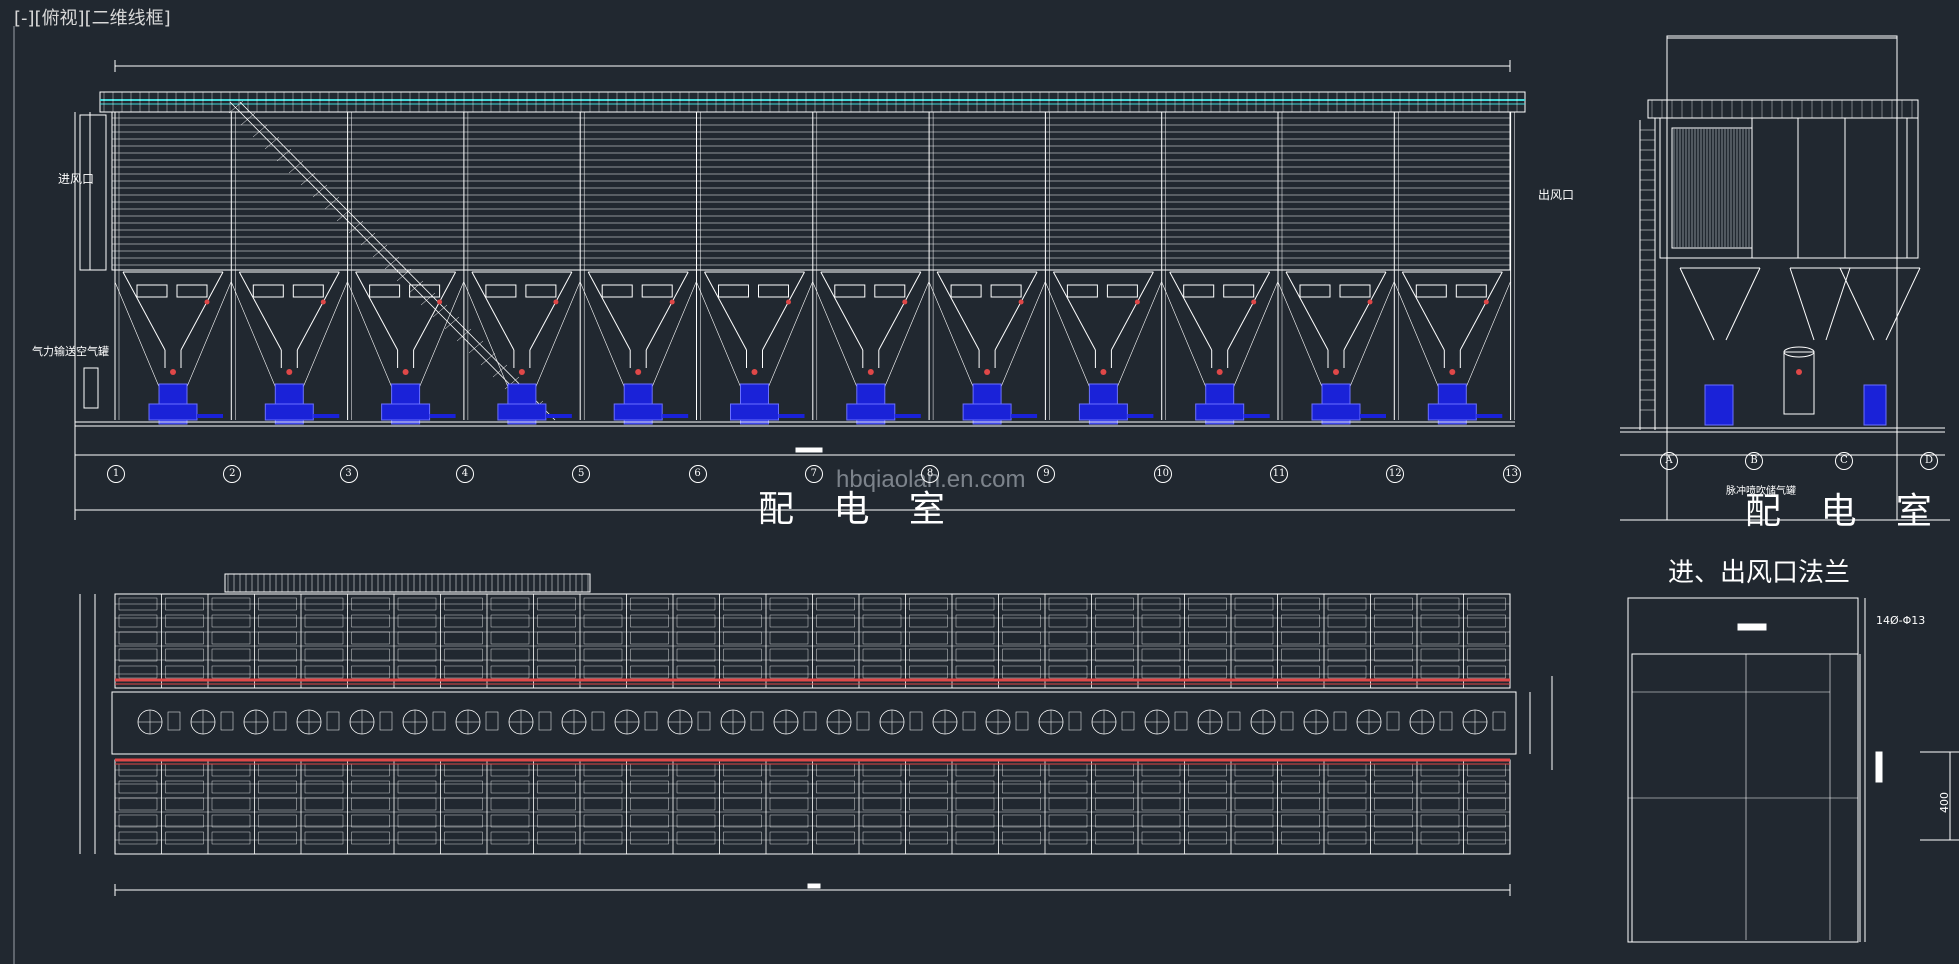  I want to click on axis-bubble: 1, so click(116, 474).